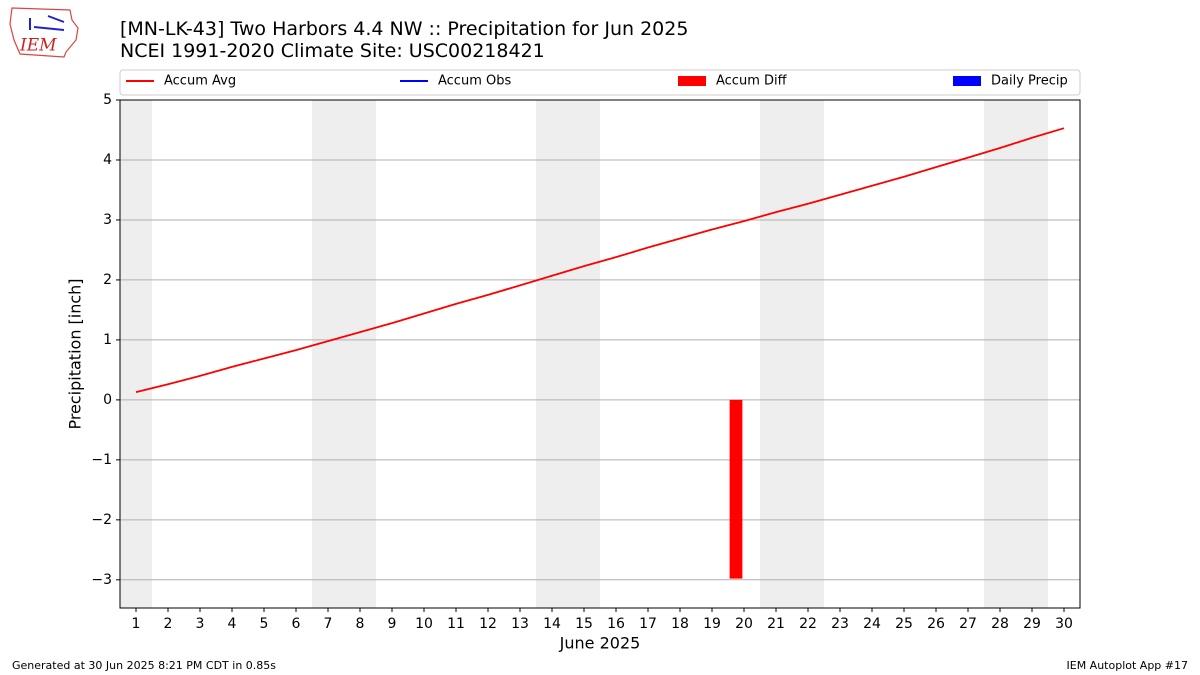  I want to click on x-tick-label: 14, so click(552, 624).